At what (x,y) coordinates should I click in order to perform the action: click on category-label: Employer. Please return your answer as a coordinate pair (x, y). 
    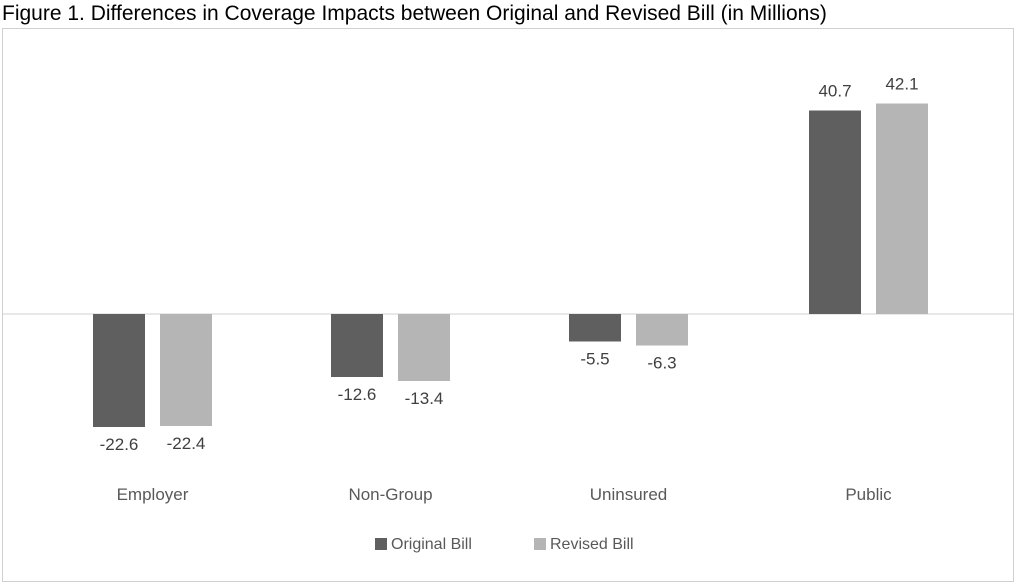
    Looking at the image, I should click on (153, 494).